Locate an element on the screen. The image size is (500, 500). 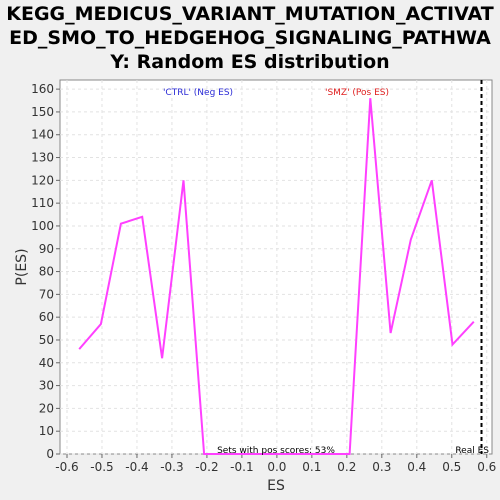
x-tick-label: 0.1 is located at coordinates (311, 467).